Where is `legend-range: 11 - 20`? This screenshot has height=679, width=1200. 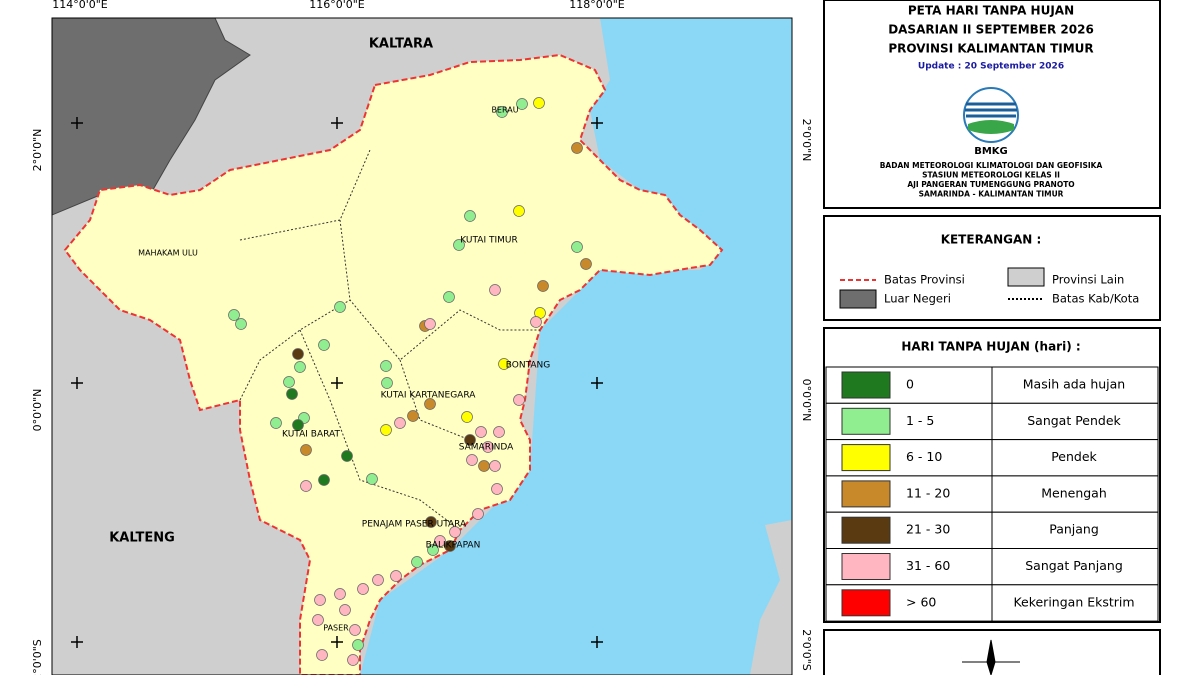 legend-range: 11 - 20 is located at coordinates (928, 492).